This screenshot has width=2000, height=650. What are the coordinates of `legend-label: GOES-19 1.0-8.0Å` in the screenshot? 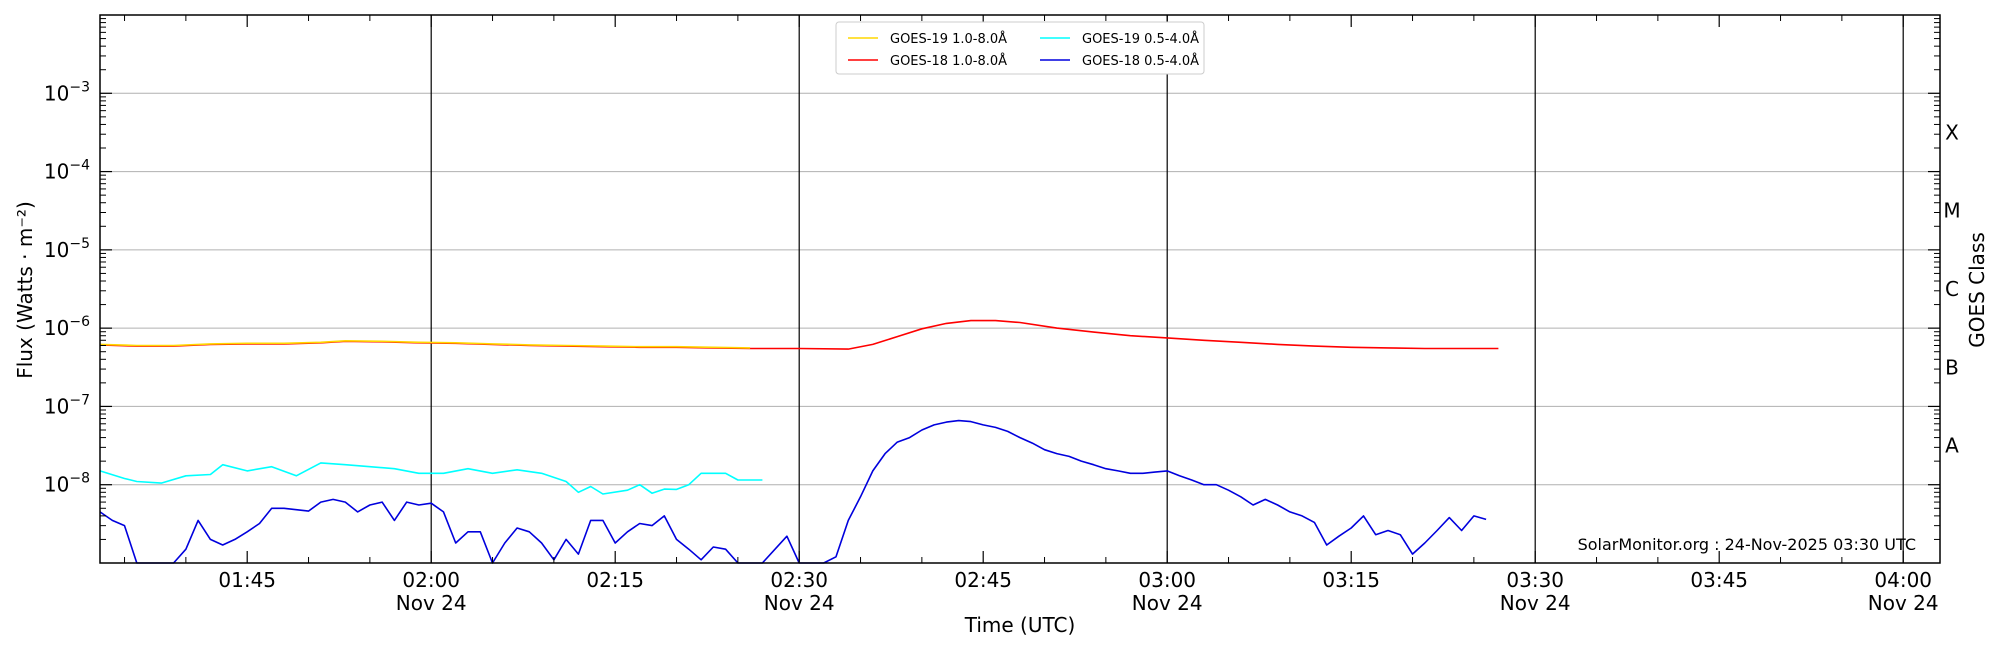 It's located at (948, 39).